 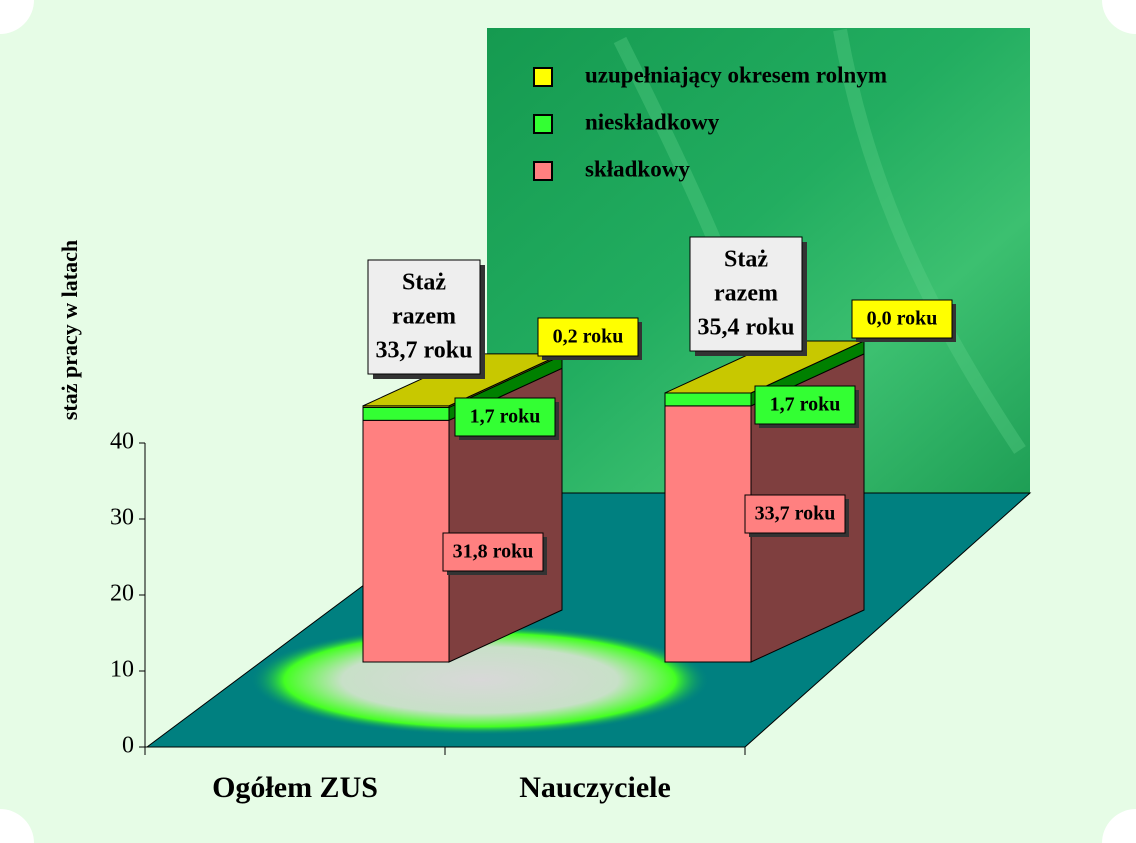 What do you see at coordinates (122, 442) in the screenshot?
I see `y-tick-label: 40` at bounding box center [122, 442].